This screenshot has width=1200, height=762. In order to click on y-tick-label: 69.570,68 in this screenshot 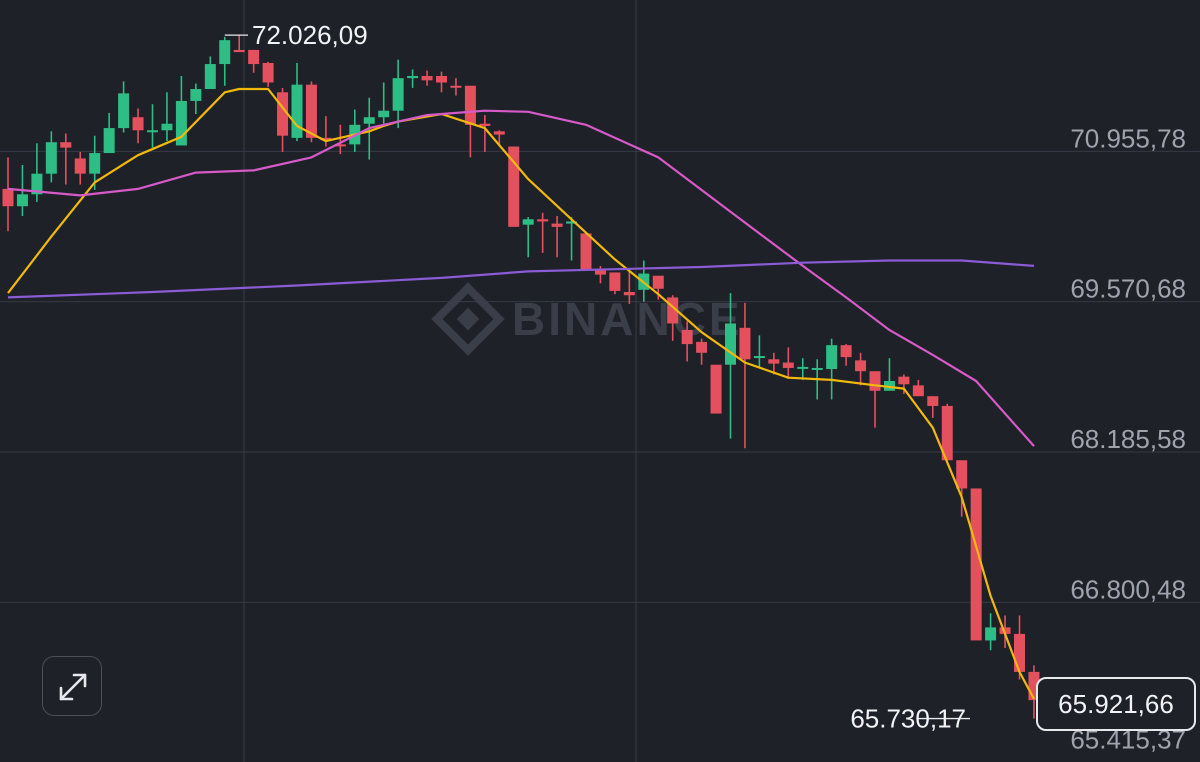, I will do `click(1128, 289)`.